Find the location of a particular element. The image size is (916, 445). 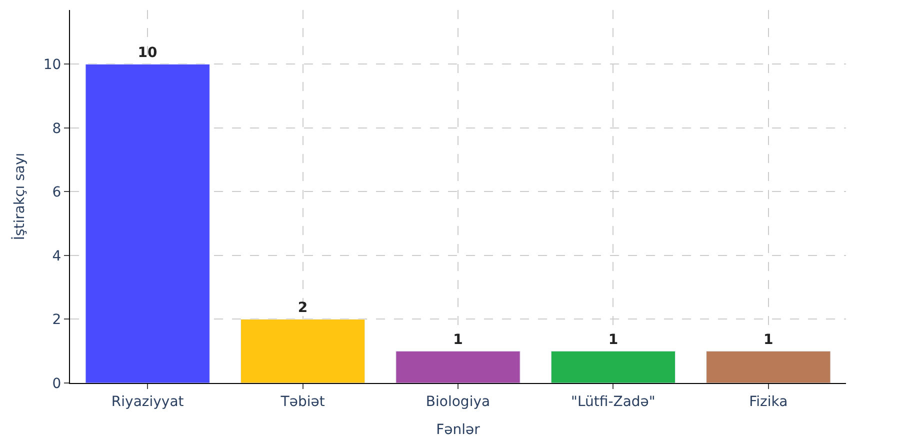

x-axis-title: Fənlər is located at coordinates (458, 430).